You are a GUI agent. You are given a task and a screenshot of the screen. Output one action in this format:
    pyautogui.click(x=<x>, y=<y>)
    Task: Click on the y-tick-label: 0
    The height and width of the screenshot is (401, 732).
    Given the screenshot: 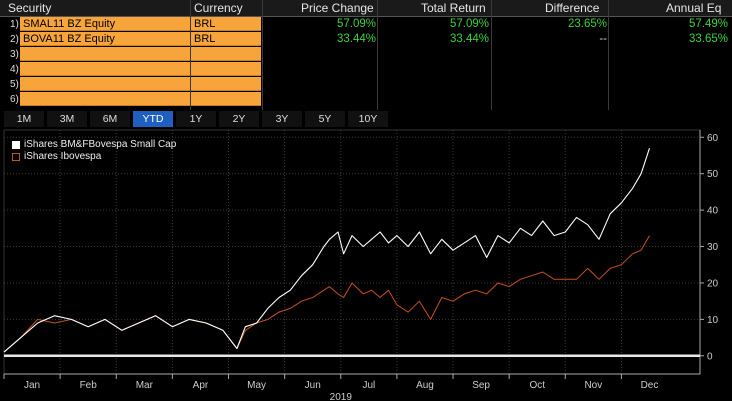 What is the action you would take?
    pyautogui.click(x=710, y=356)
    